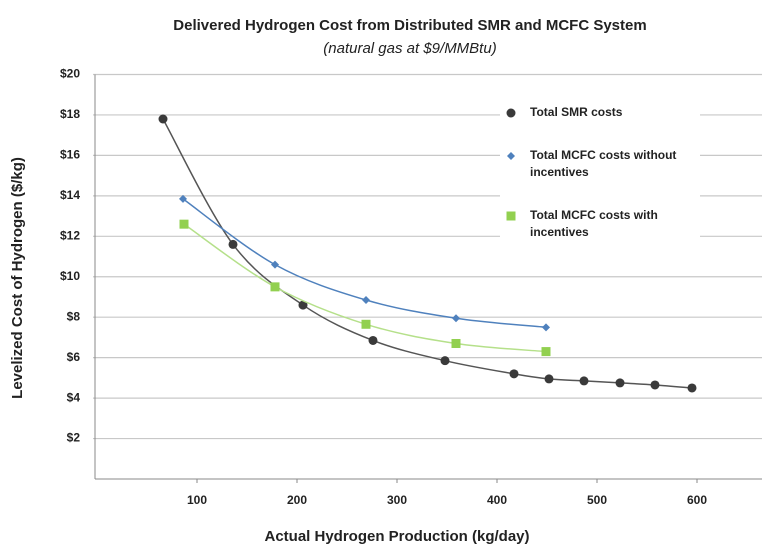 The image size is (764, 551). What do you see at coordinates (409, 48) in the screenshot?
I see `chart-subtitle: (natural gas at $9/MMBtu)` at bounding box center [409, 48].